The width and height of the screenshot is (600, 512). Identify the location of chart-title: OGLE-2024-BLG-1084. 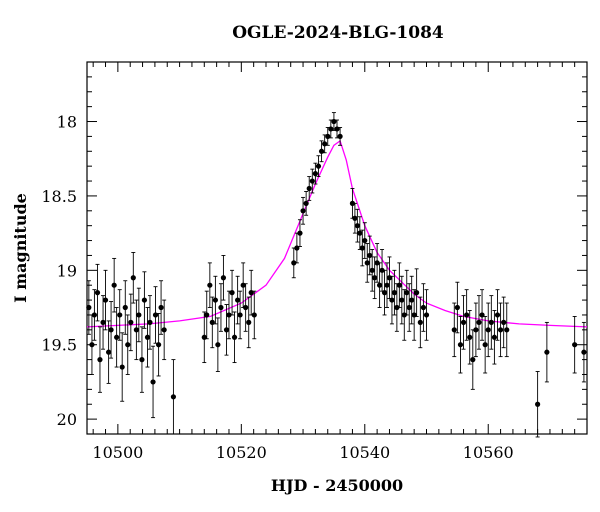
(338, 33).